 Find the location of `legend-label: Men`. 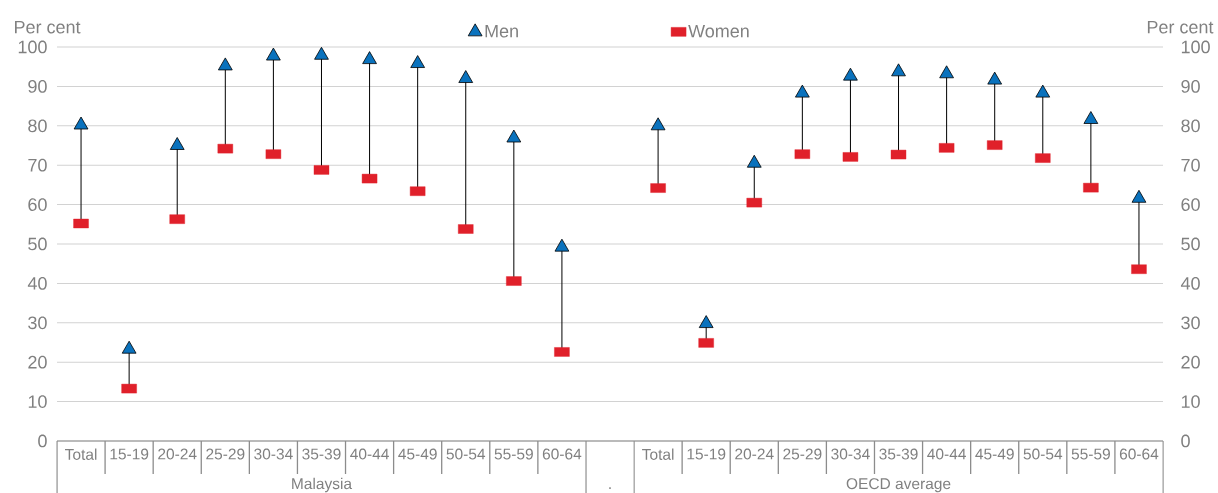

legend-label: Men is located at coordinates (501, 31).